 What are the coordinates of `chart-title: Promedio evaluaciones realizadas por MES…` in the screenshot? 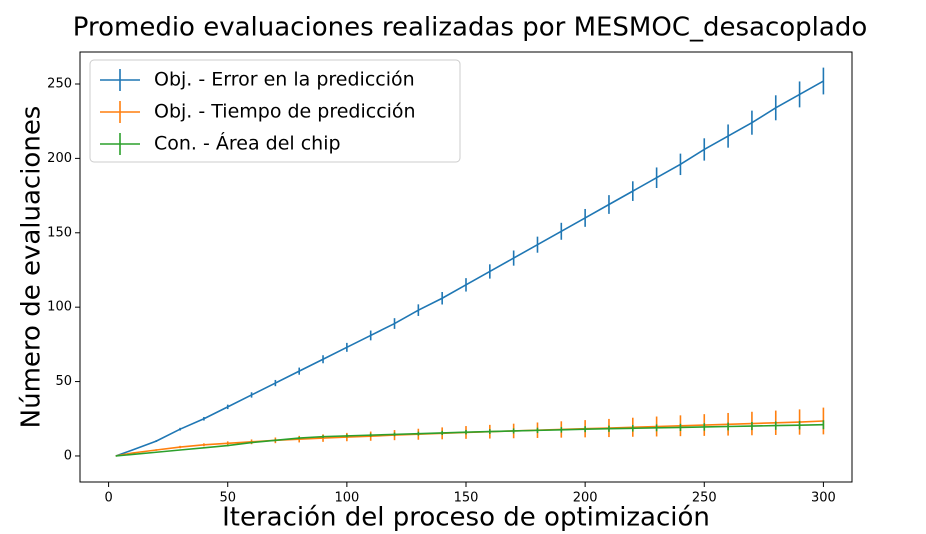 It's located at (470, 28).